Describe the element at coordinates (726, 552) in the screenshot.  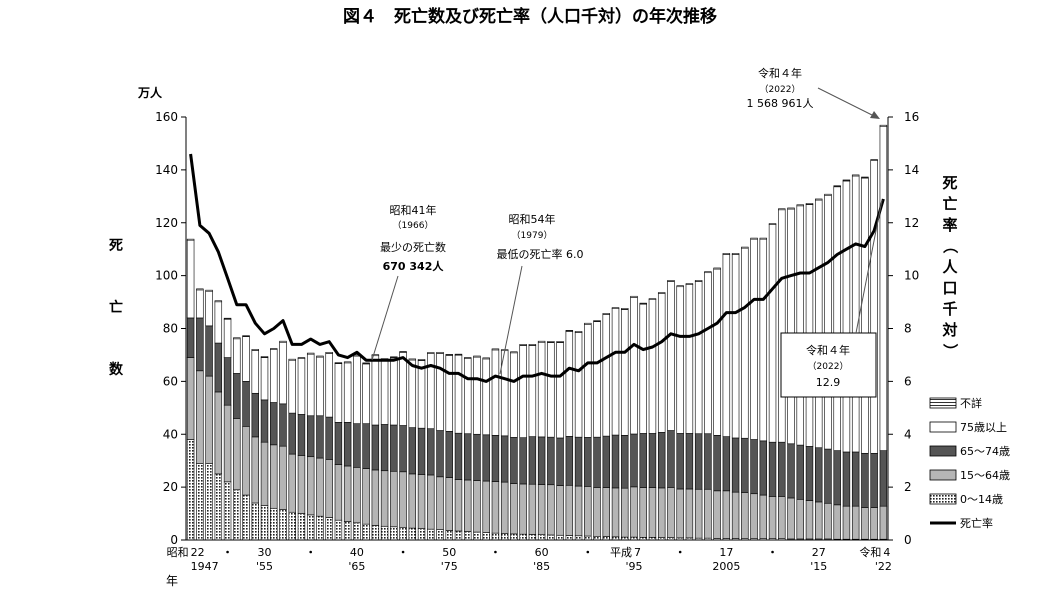
I see `x-label-japanese: 17` at that location.